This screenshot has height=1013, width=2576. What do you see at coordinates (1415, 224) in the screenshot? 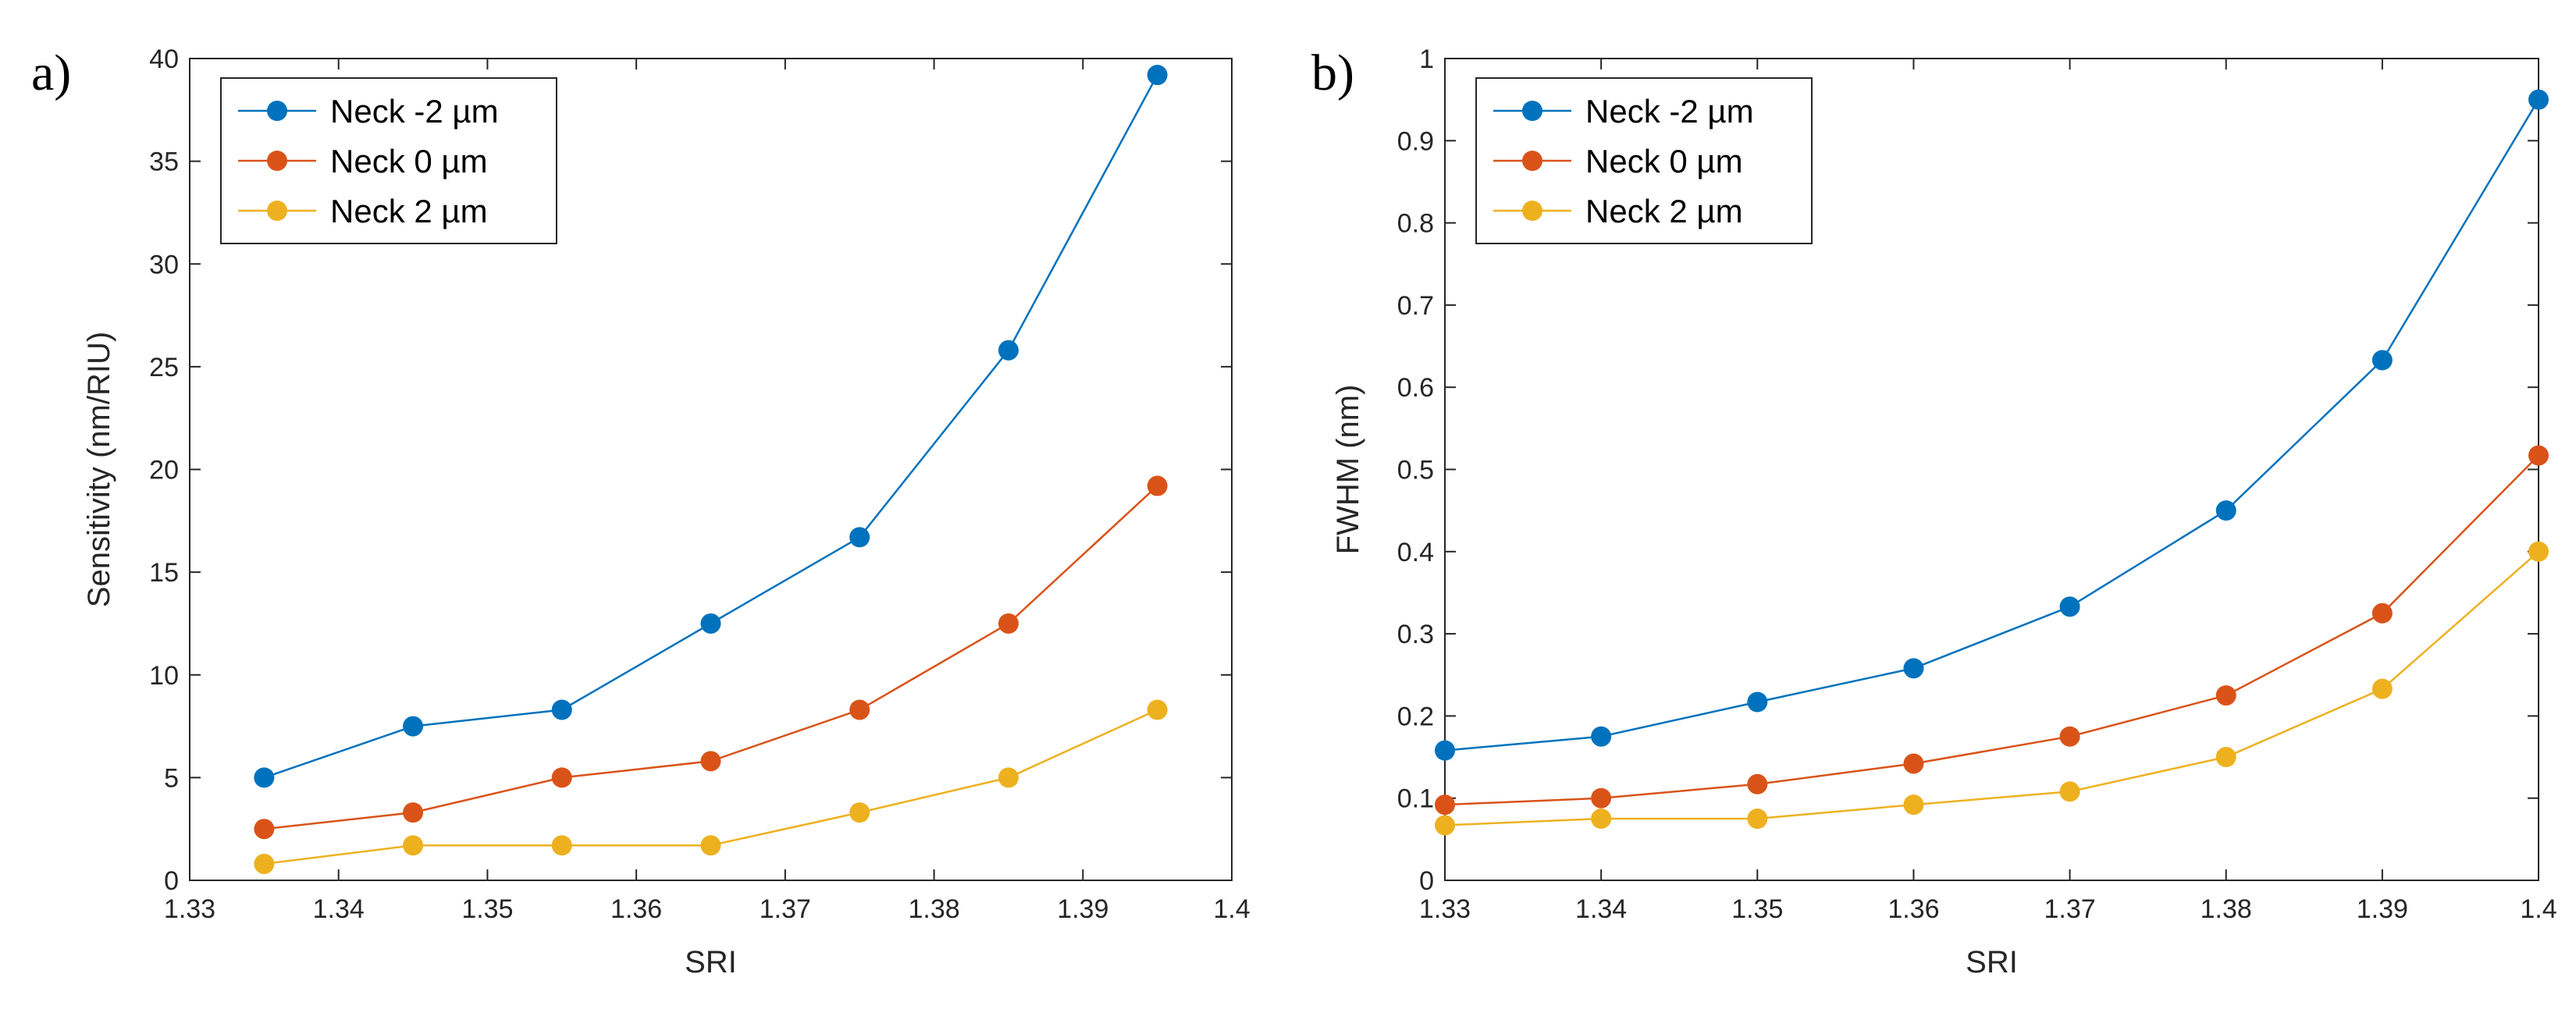
I see `y-tick-label: 0.8` at bounding box center [1415, 224].